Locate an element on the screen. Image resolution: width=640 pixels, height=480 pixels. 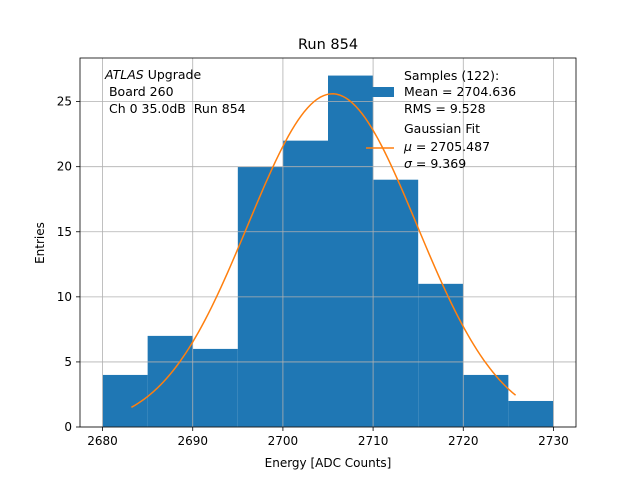
x-tick-label: 2700 is located at coordinates (283, 441).